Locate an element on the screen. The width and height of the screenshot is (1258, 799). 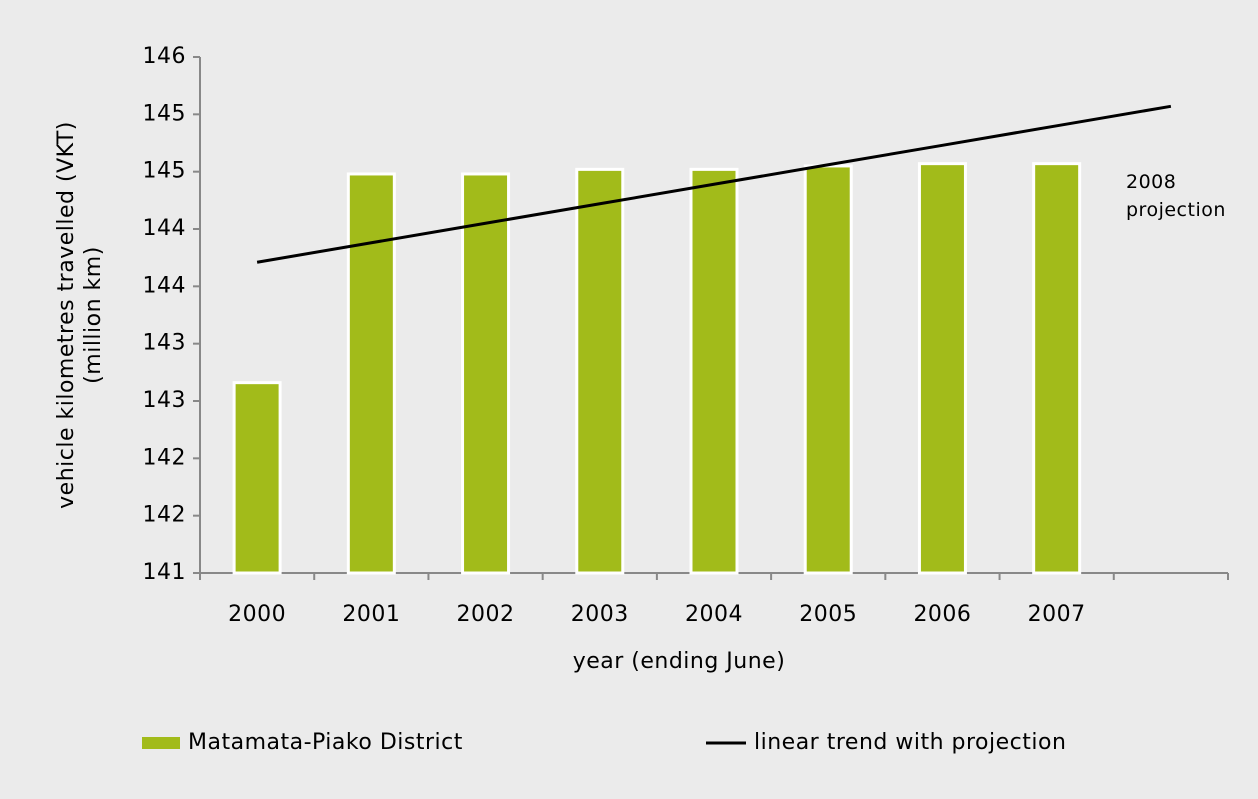
x-tick-label: 2004 is located at coordinates (714, 614).